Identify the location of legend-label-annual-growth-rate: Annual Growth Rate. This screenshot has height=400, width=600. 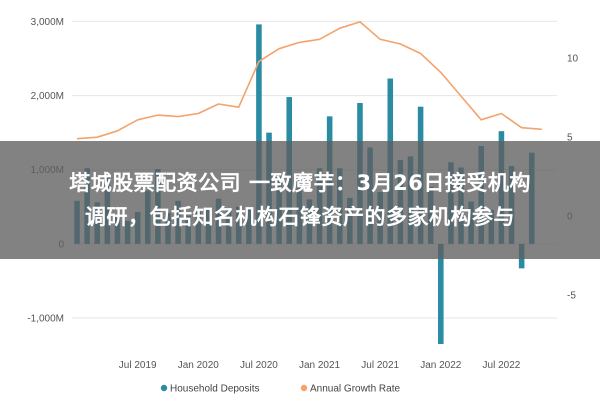
(355, 389).